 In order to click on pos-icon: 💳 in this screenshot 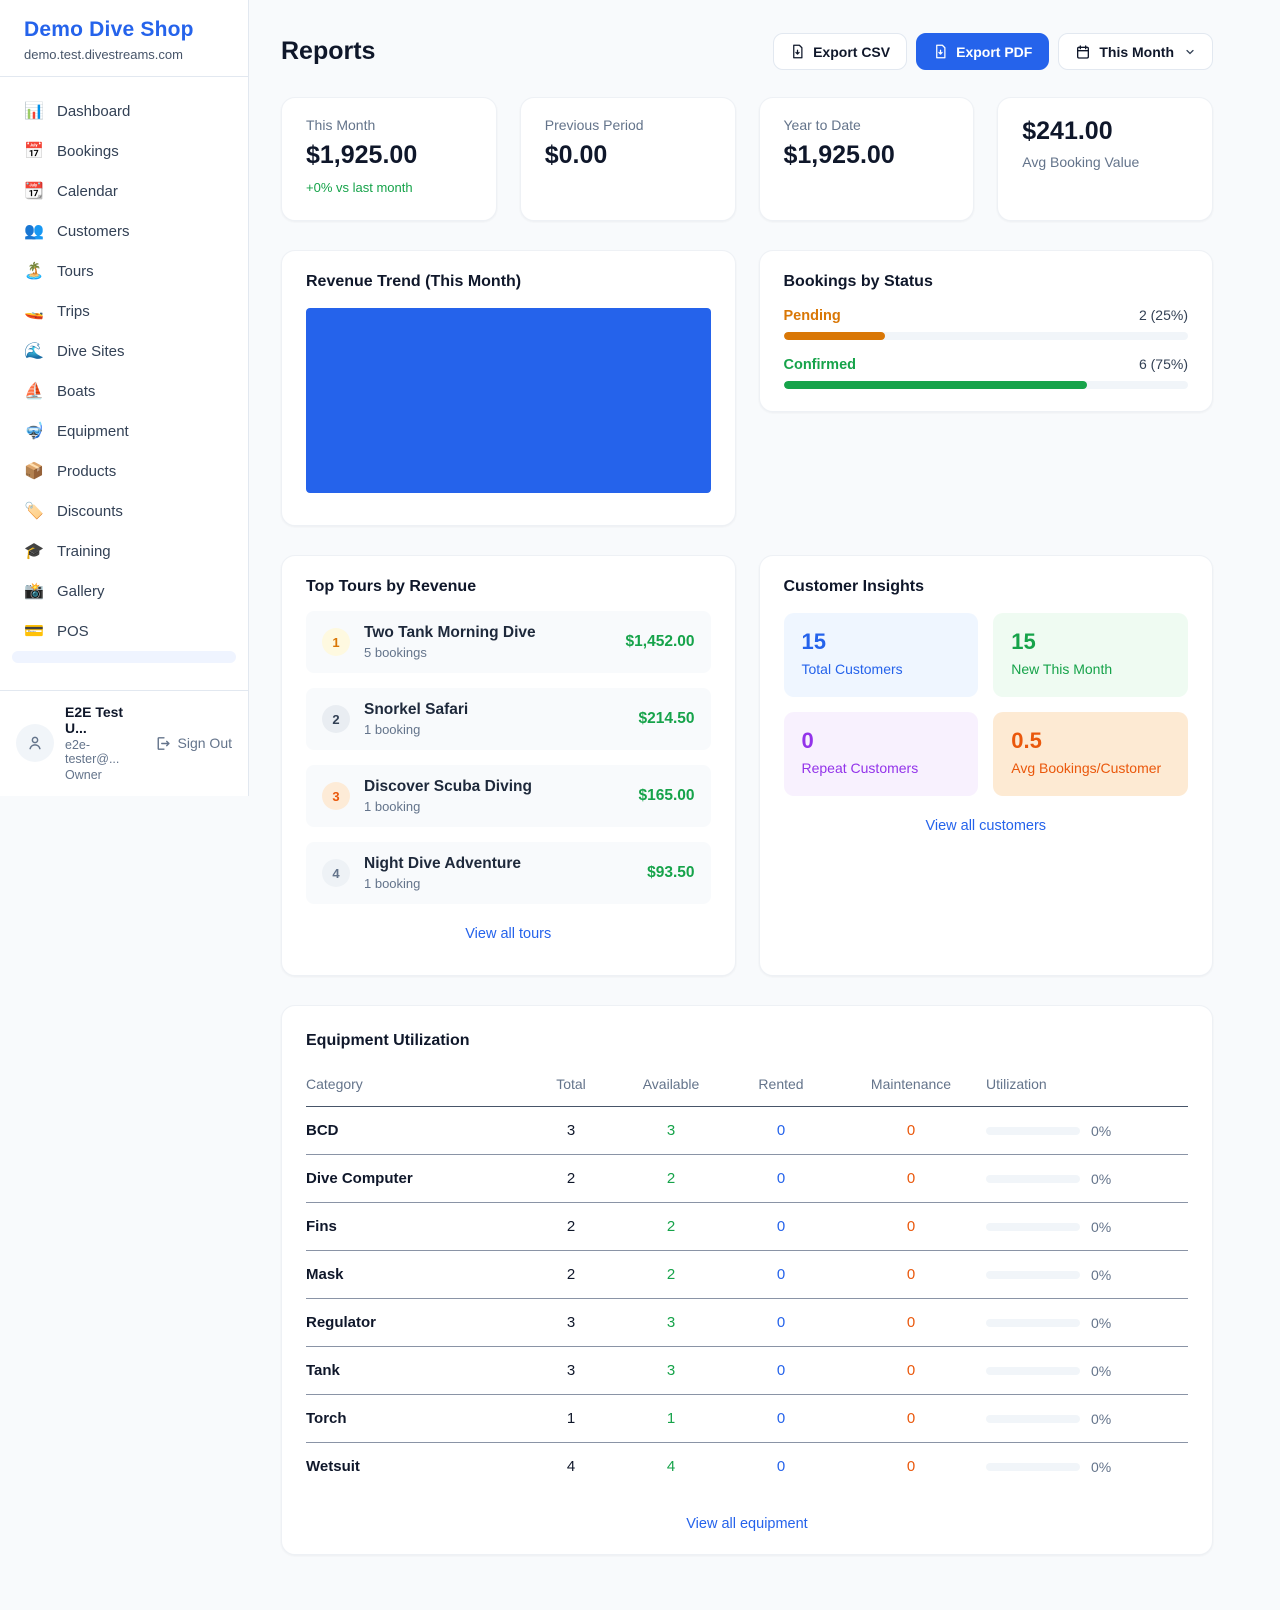, I will do `click(34, 631)`.